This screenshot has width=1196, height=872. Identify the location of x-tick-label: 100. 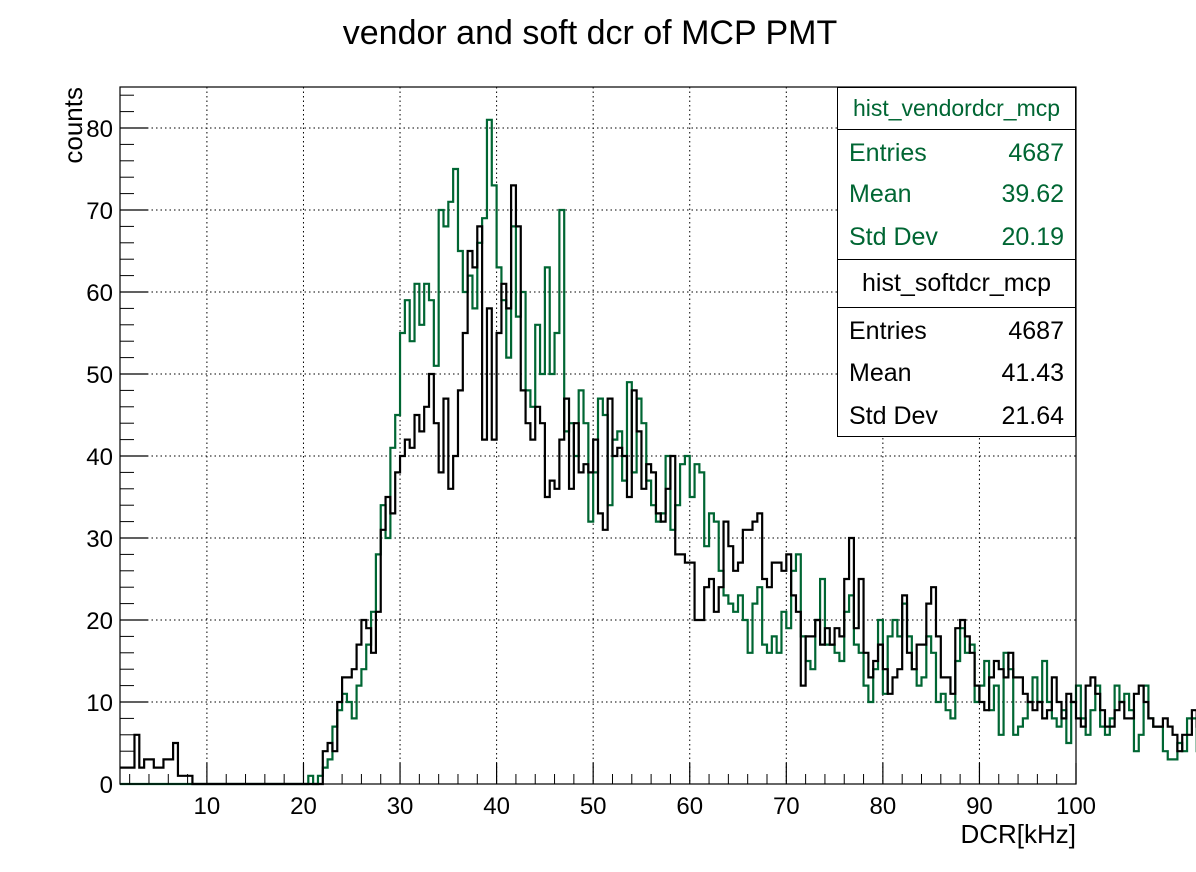
(1076, 806).